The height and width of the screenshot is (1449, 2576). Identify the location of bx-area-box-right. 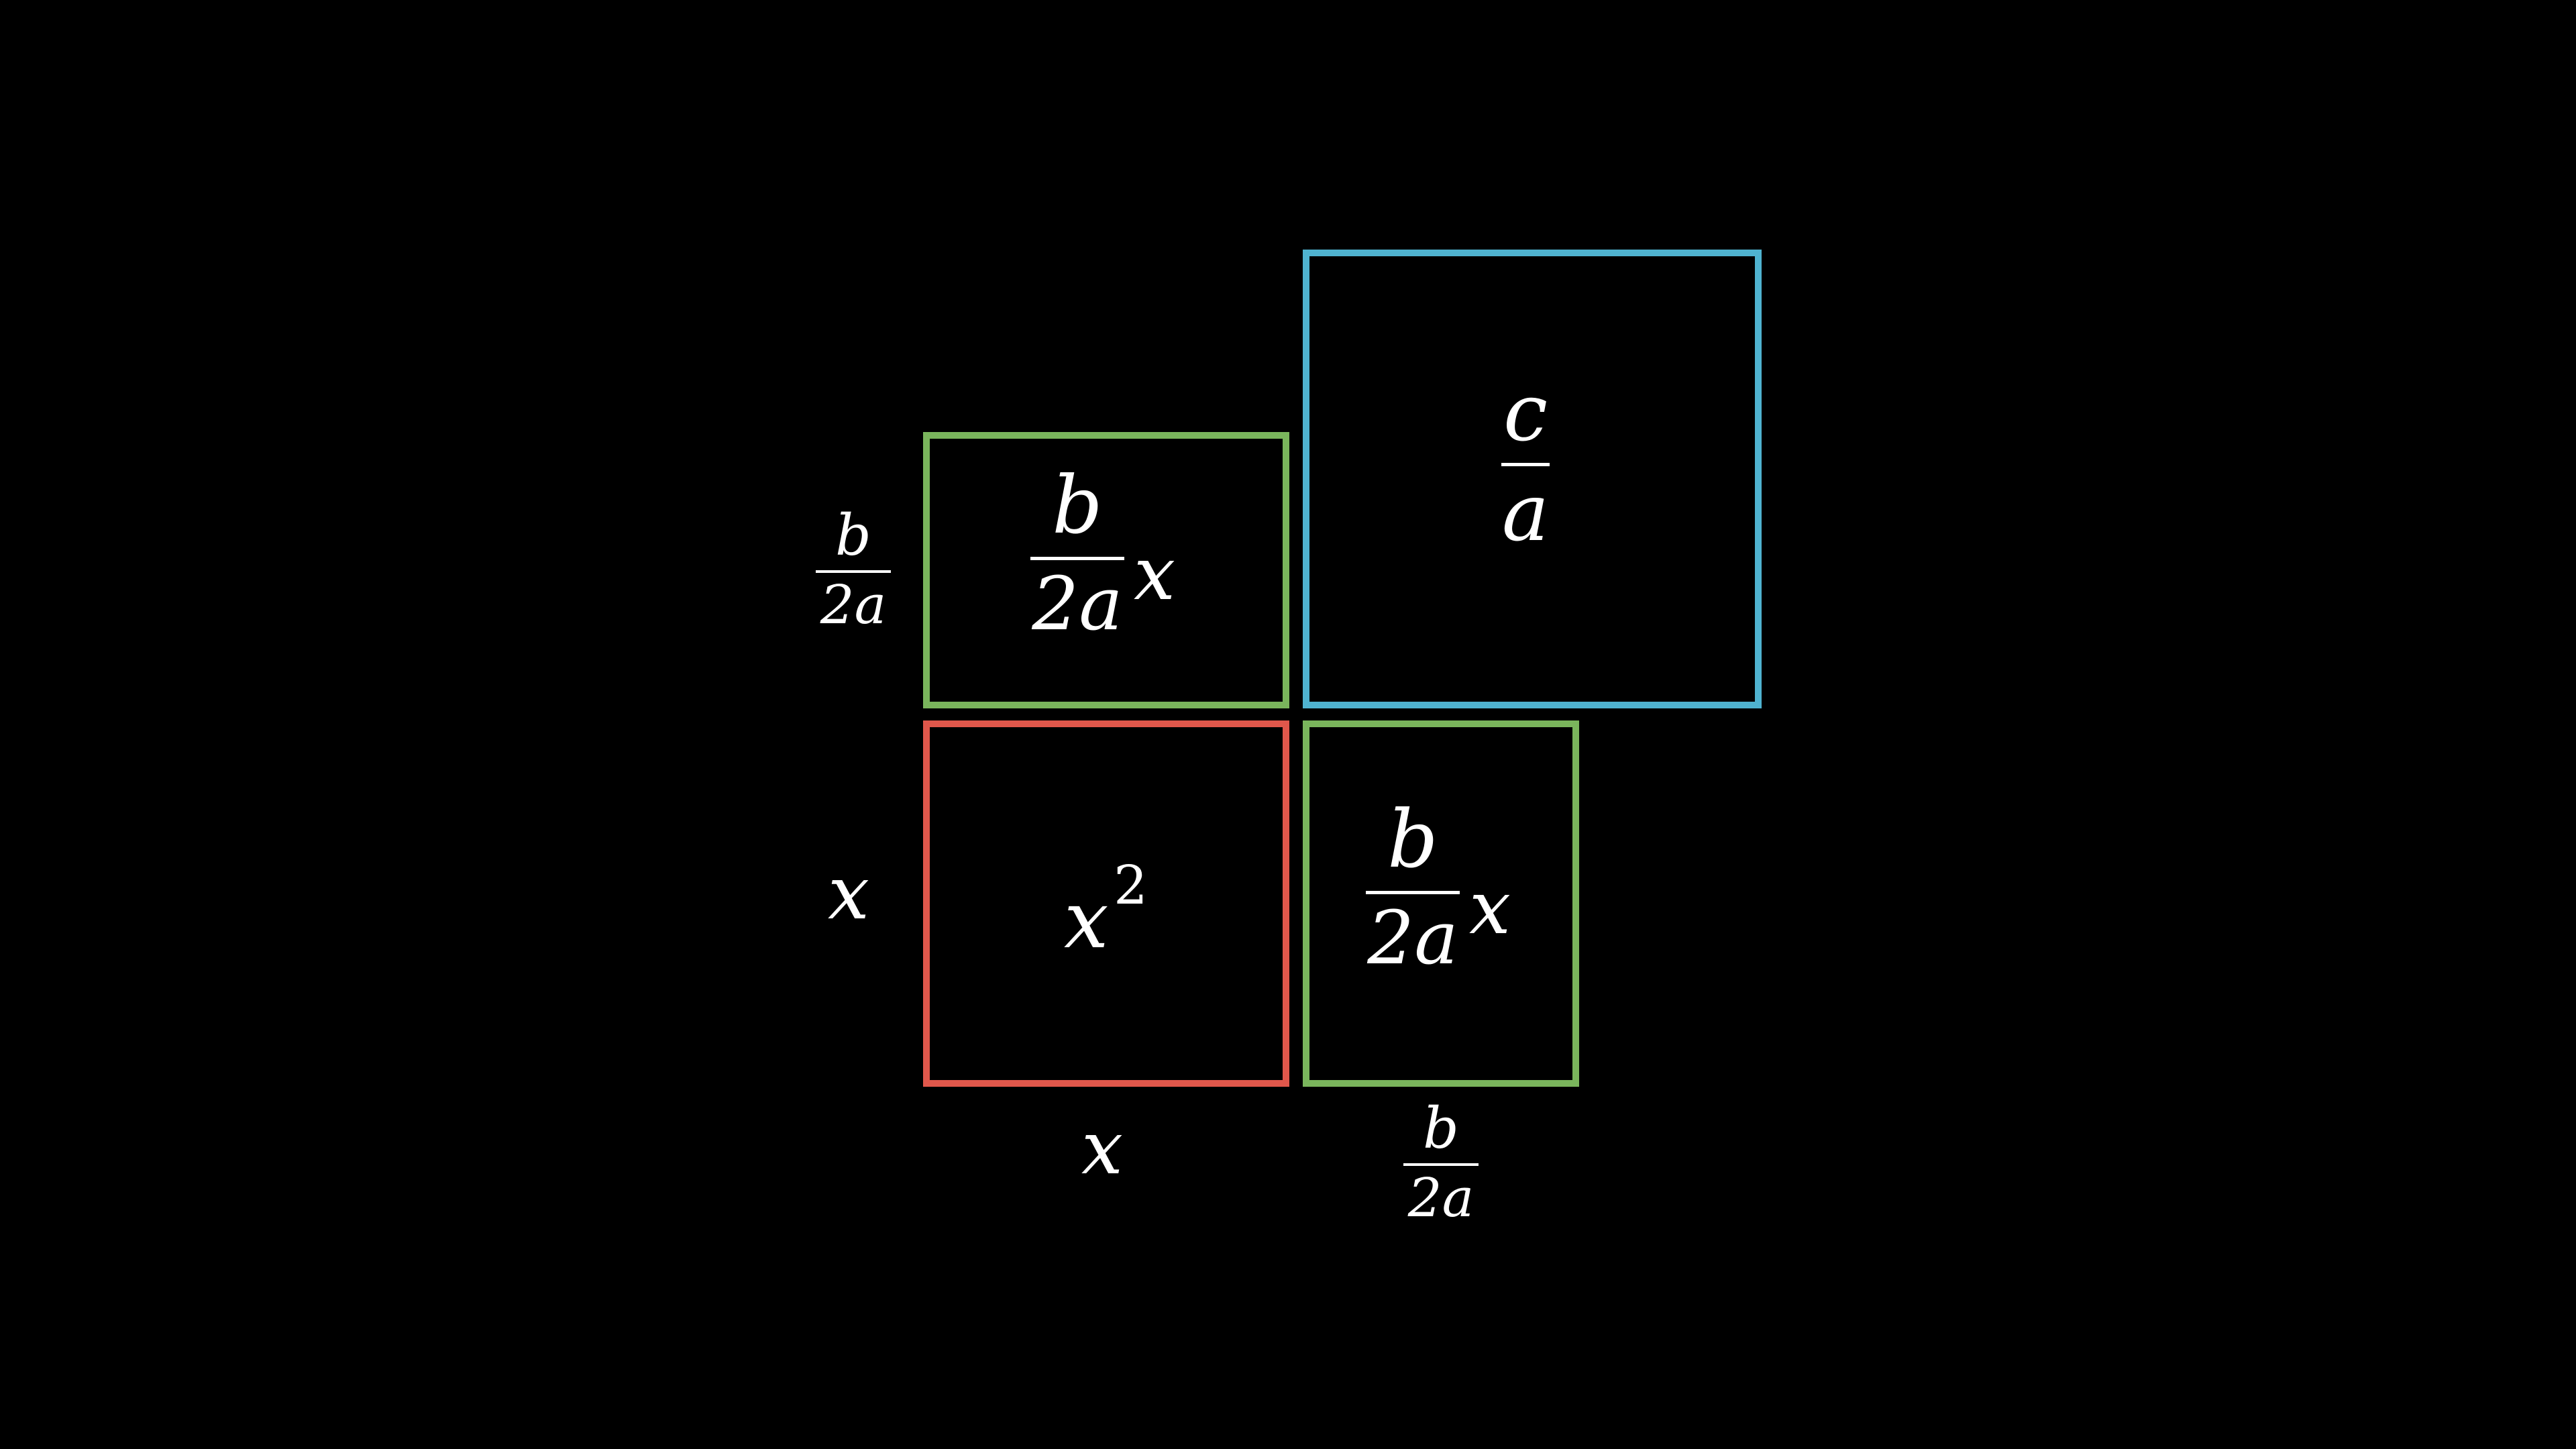
(1441, 903).